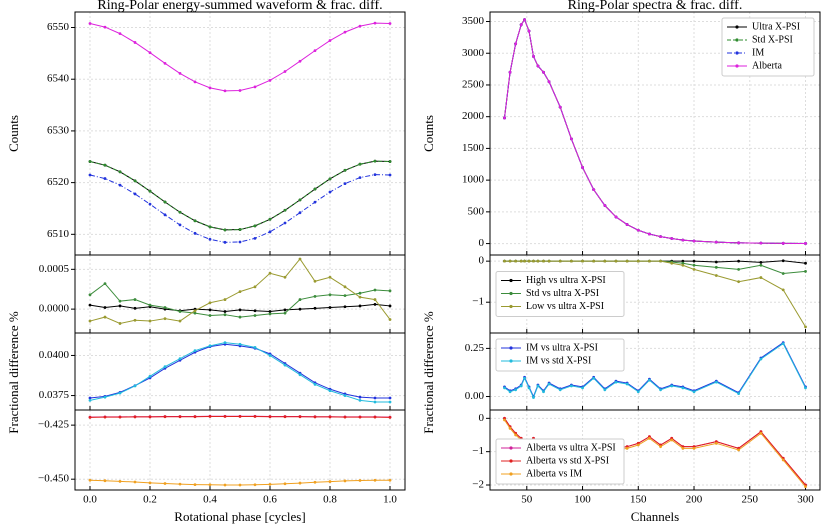 The width and height of the screenshot is (830, 528). I want to click on legend-label: Alberta, so click(767, 65).